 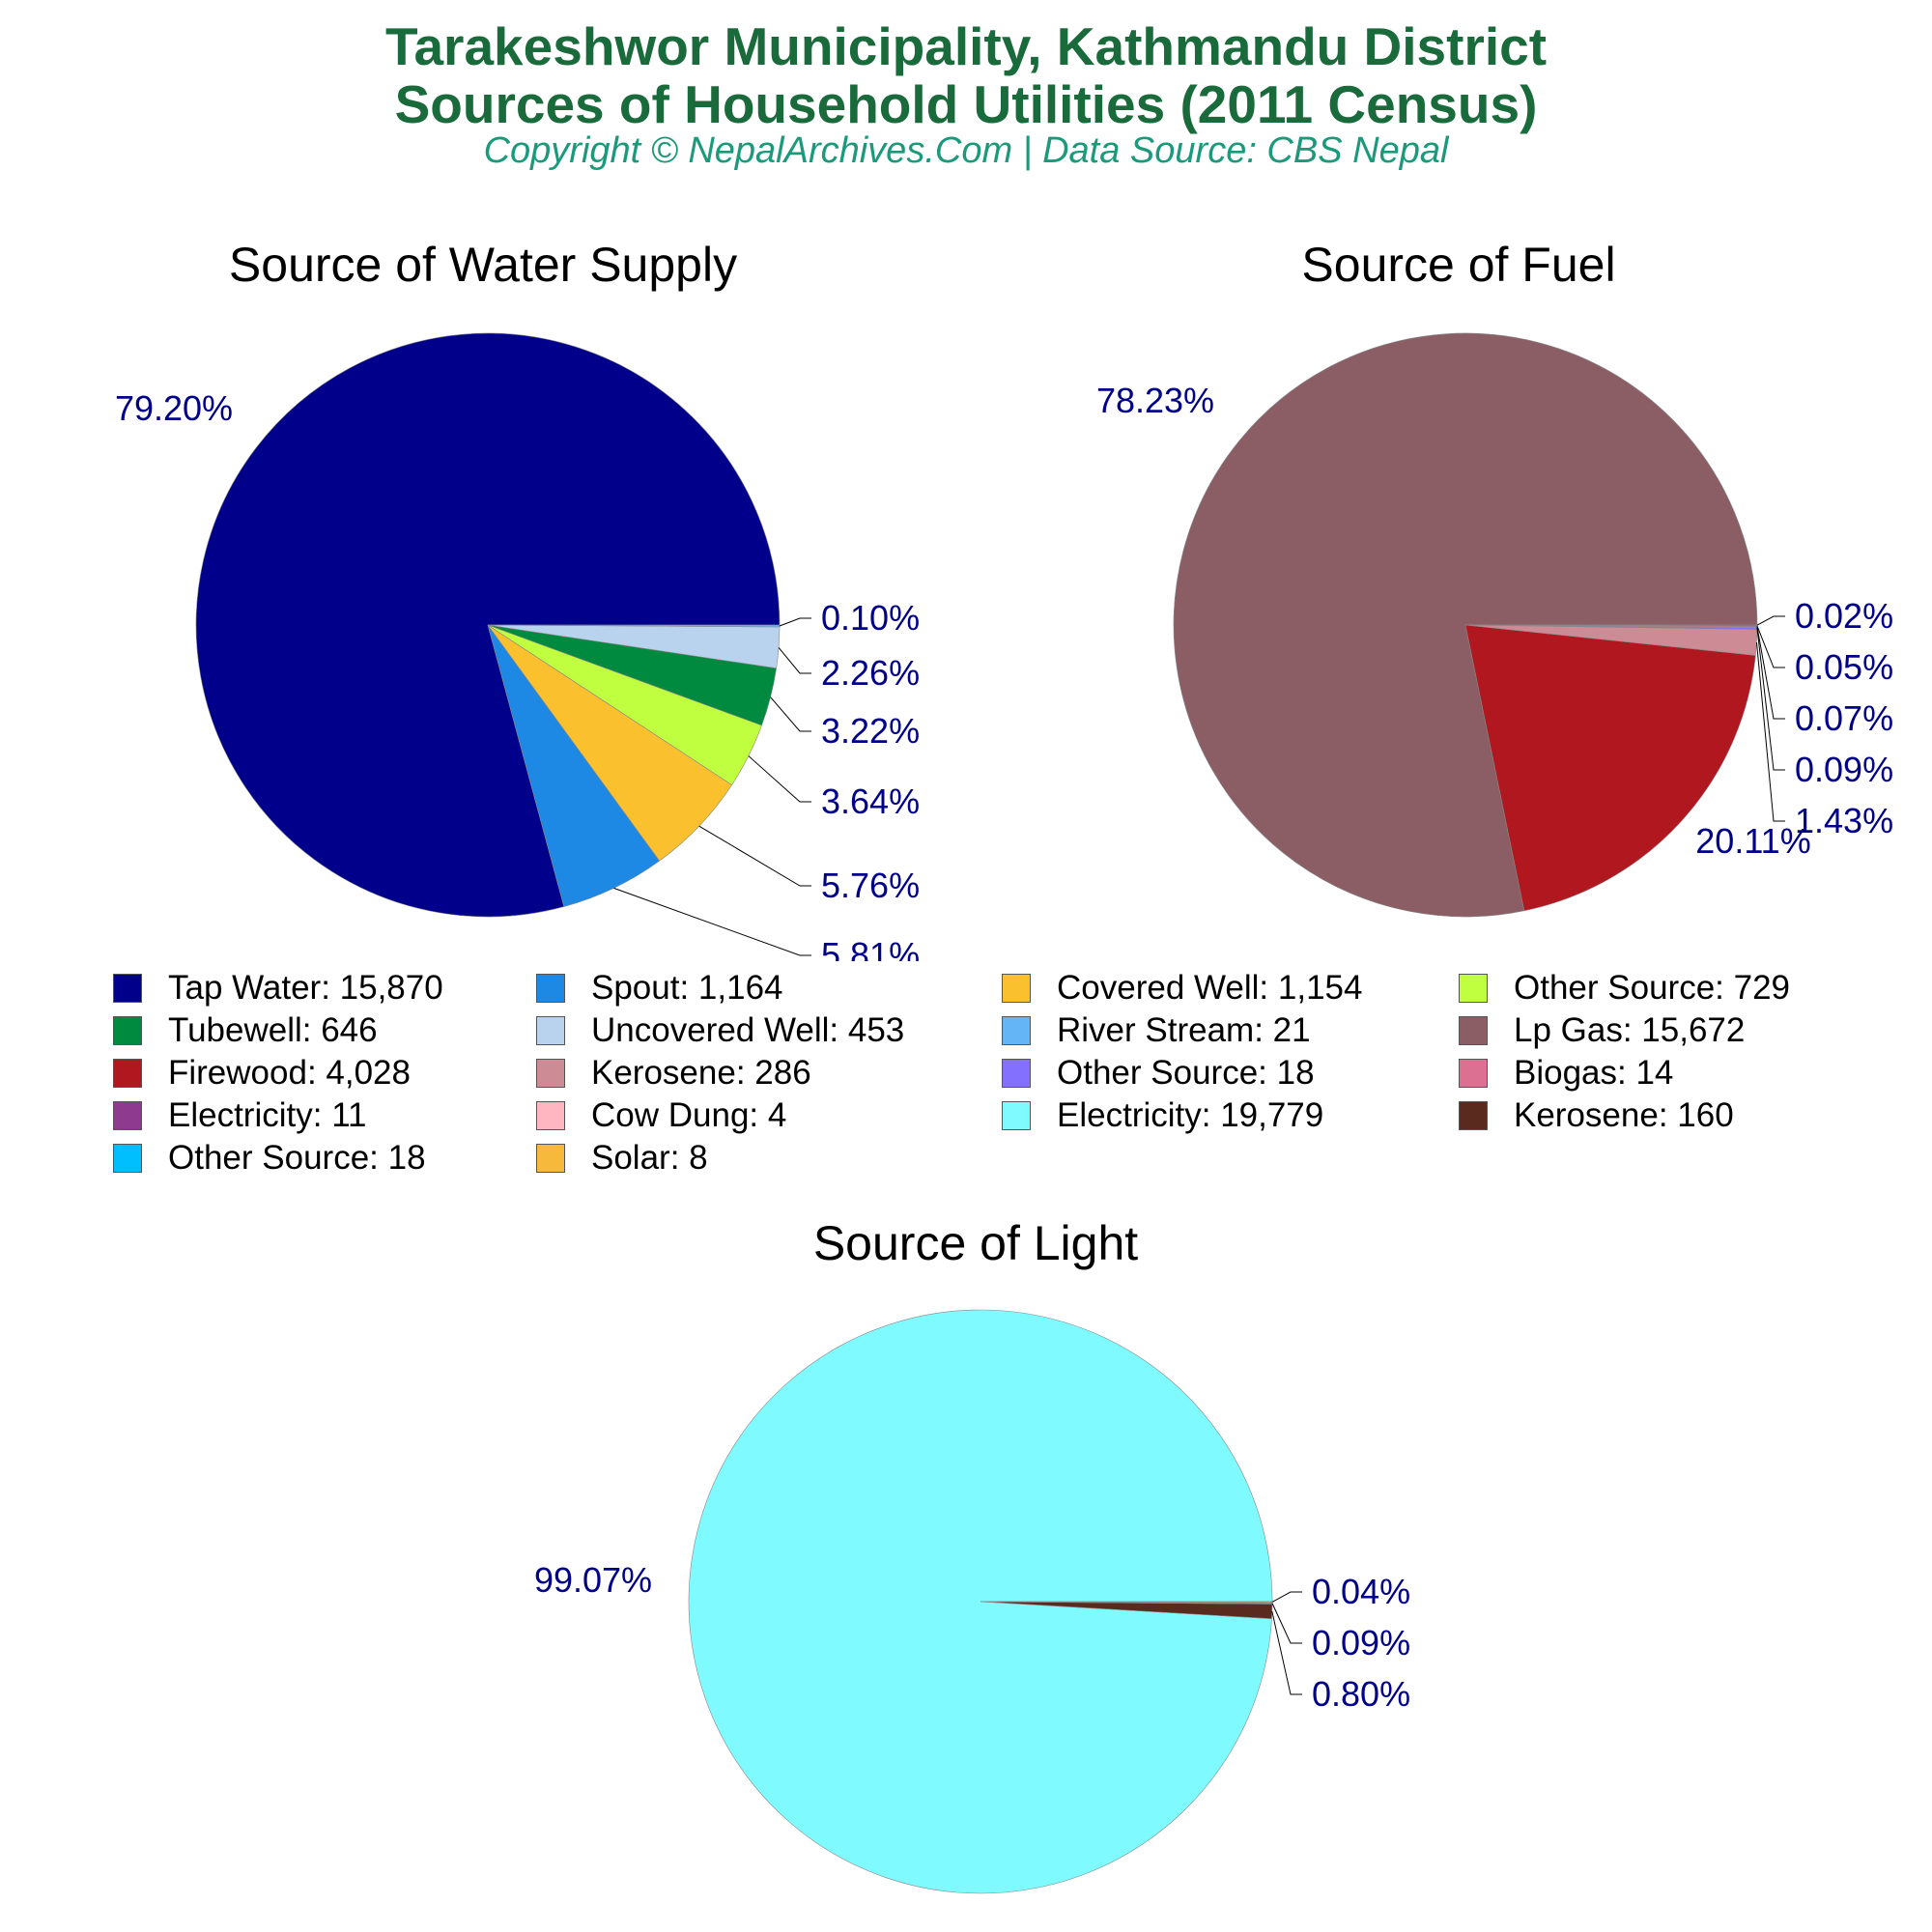 I want to click on pie-slice-firewood, so click(x=1610, y=768).